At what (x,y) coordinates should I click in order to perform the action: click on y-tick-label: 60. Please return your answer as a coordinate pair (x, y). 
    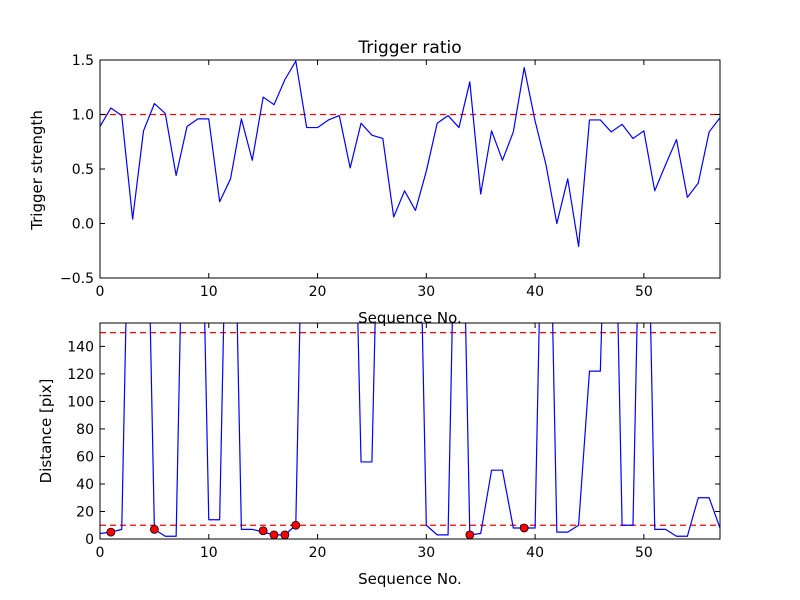
    Looking at the image, I should click on (85, 457).